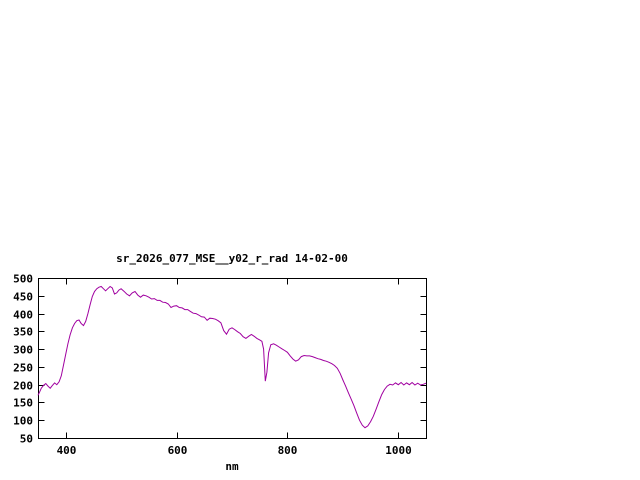 The width and height of the screenshot is (640, 480). Describe the element at coordinates (23, 350) in the screenshot. I see `y-tick-label: 300` at that location.